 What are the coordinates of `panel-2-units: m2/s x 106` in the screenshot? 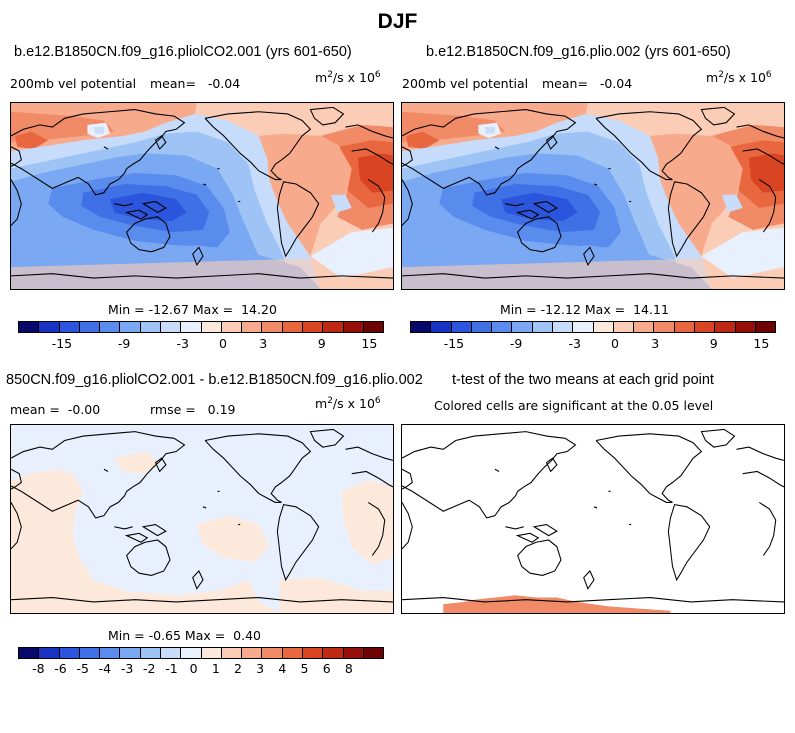 It's located at (739, 78).